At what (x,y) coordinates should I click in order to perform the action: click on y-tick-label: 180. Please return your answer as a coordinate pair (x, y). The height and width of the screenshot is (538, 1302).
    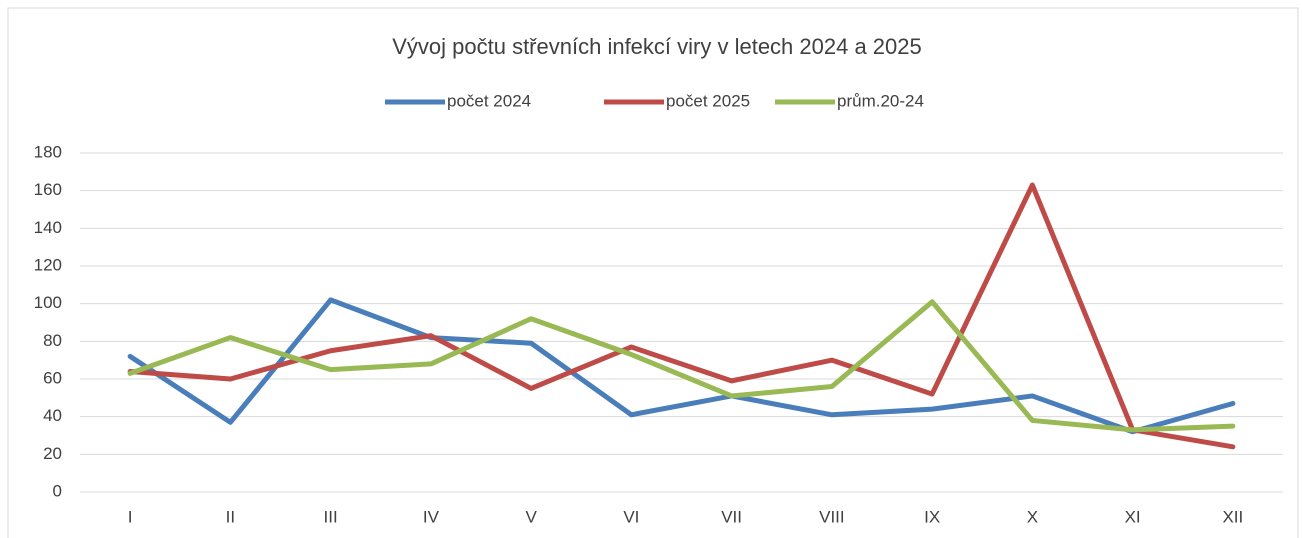
    Looking at the image, I should click on (48, 151).